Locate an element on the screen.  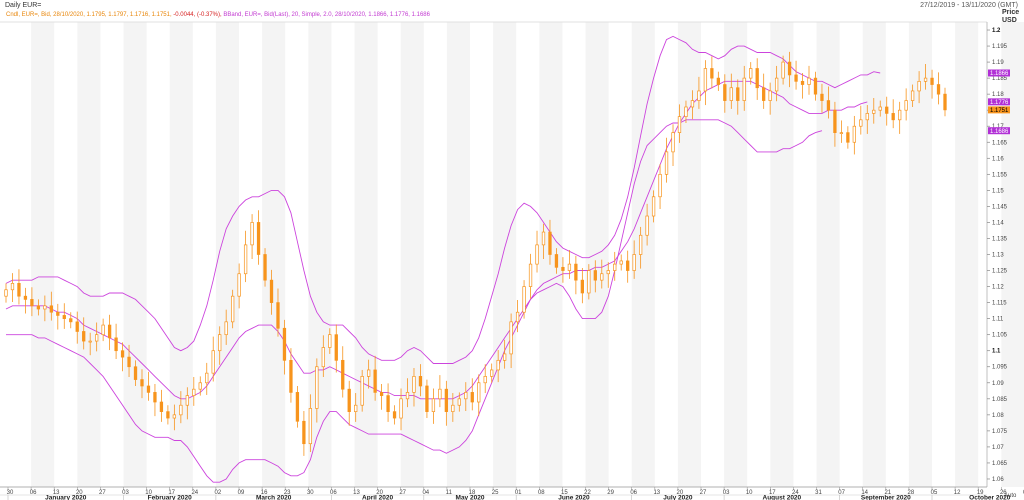
middle-band-badge: 1.1776 is located at coordinates (999, 102).